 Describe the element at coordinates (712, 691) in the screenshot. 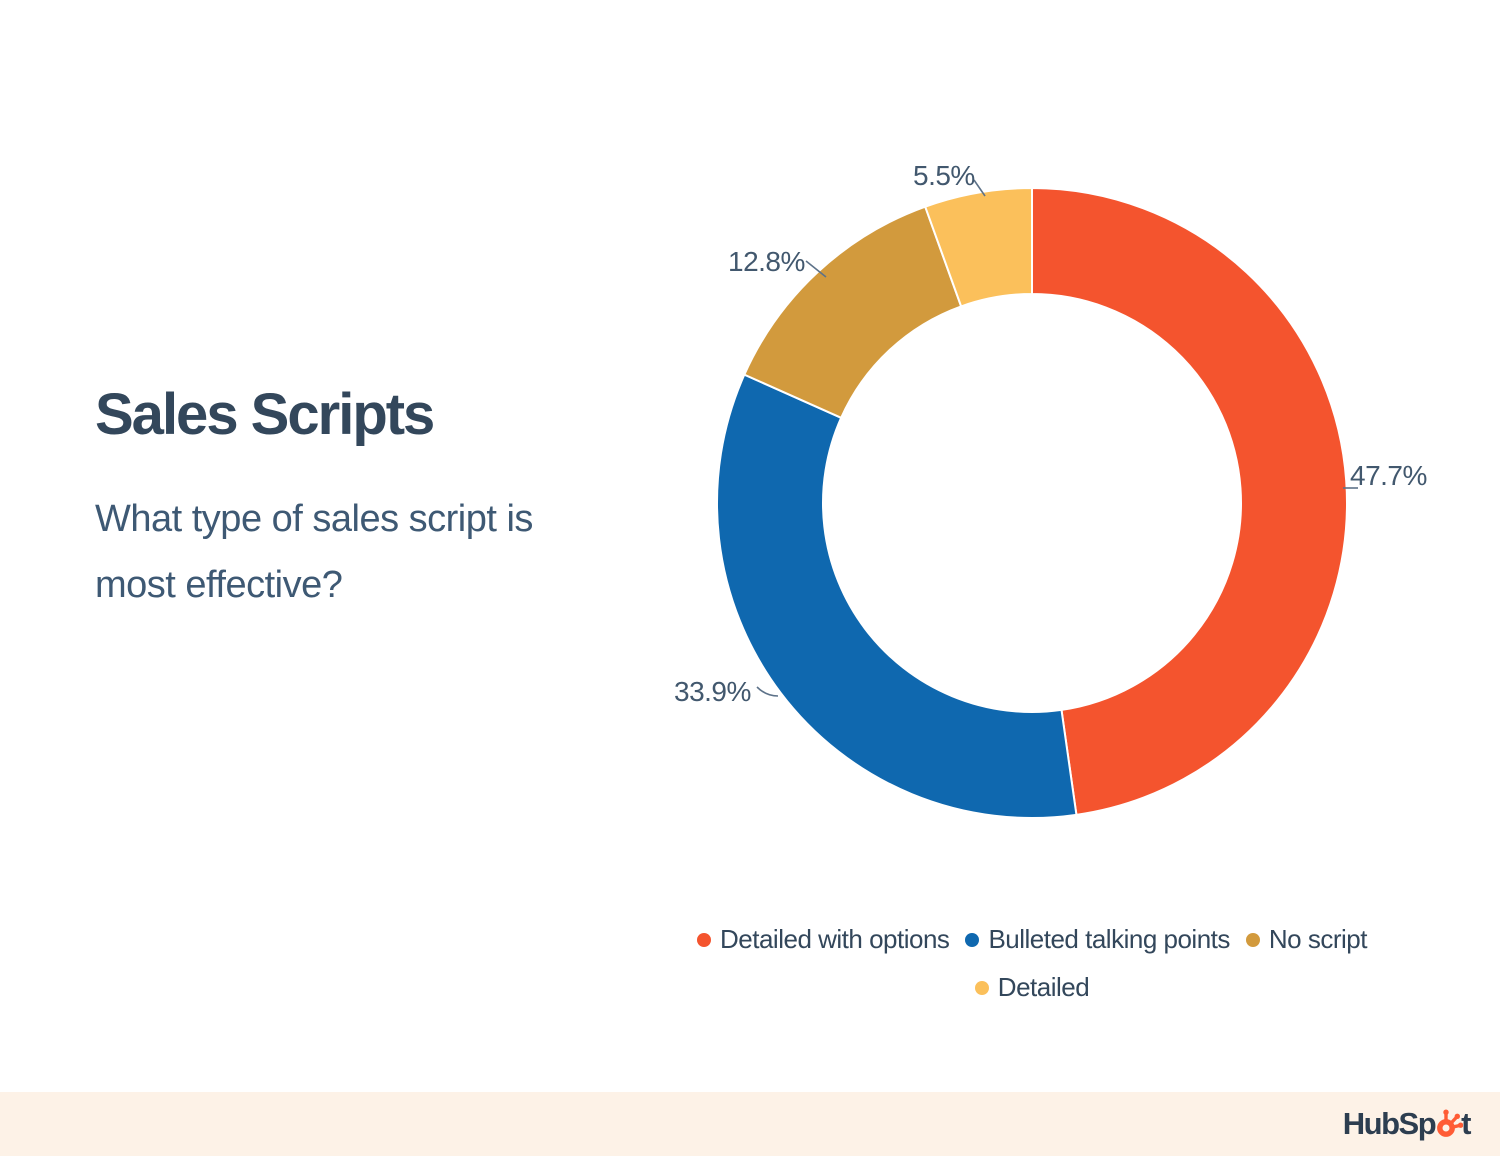

I see `slice-label-bulleted-talking-points: 33.9%` at that location.